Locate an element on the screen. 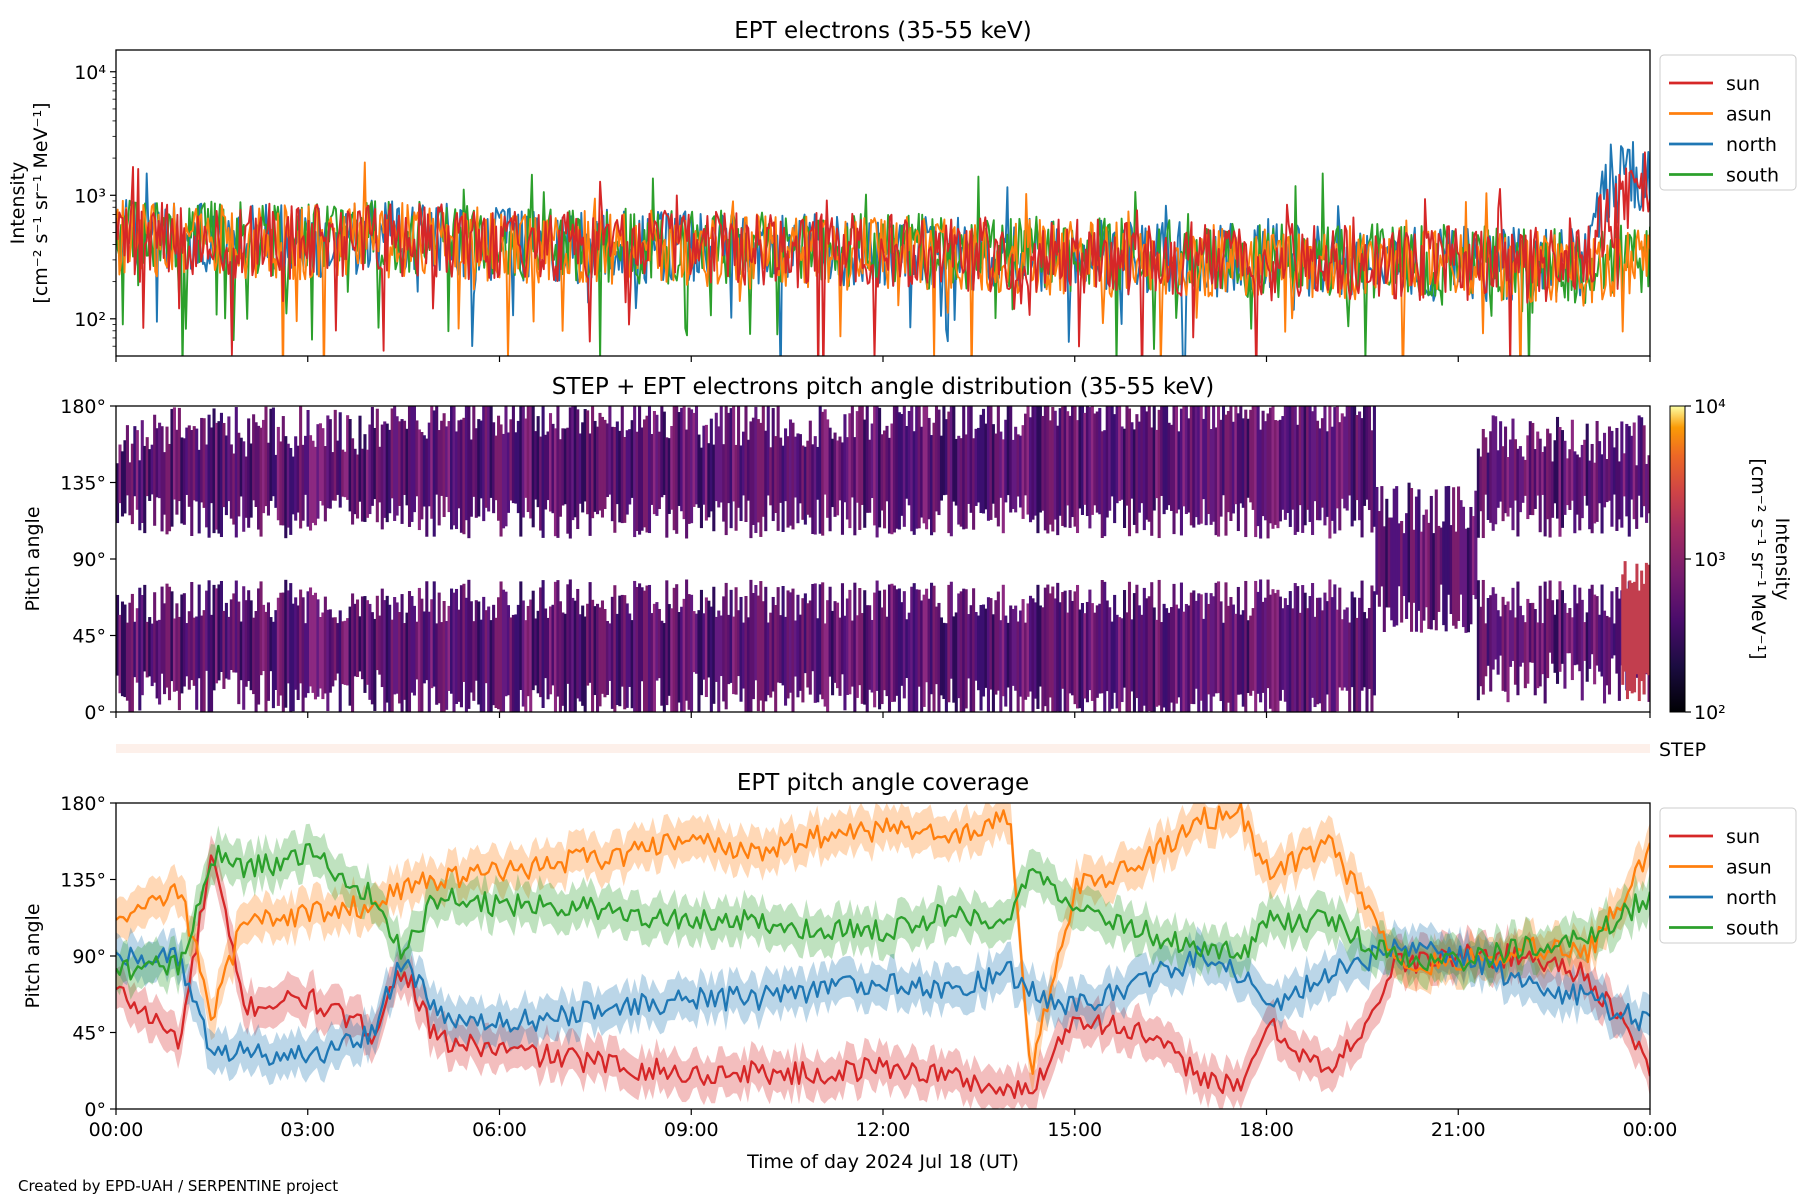 This screenshot has width=1800, height=1200. legend-box is located at coordinates (1728, 875).